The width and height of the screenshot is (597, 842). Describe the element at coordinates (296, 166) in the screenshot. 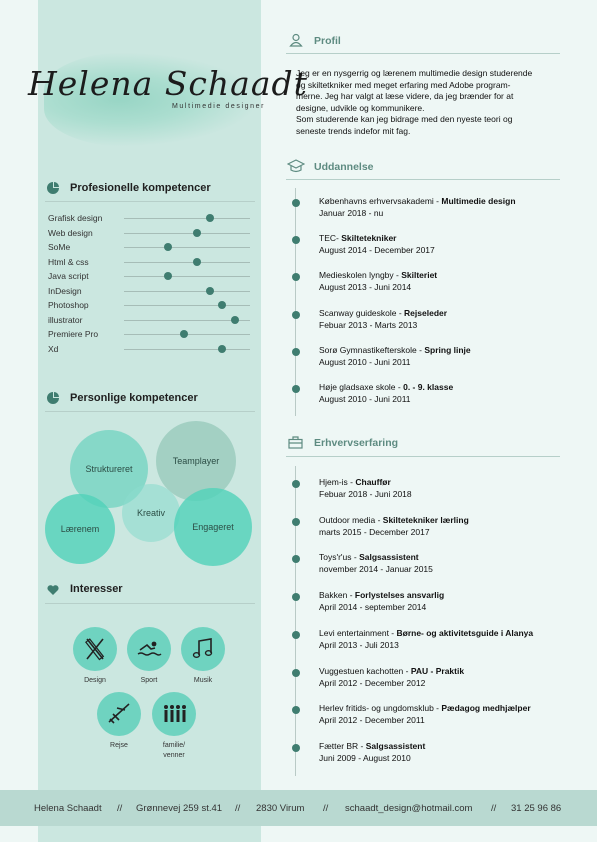

I see `graduation-cap-icon` at that location.